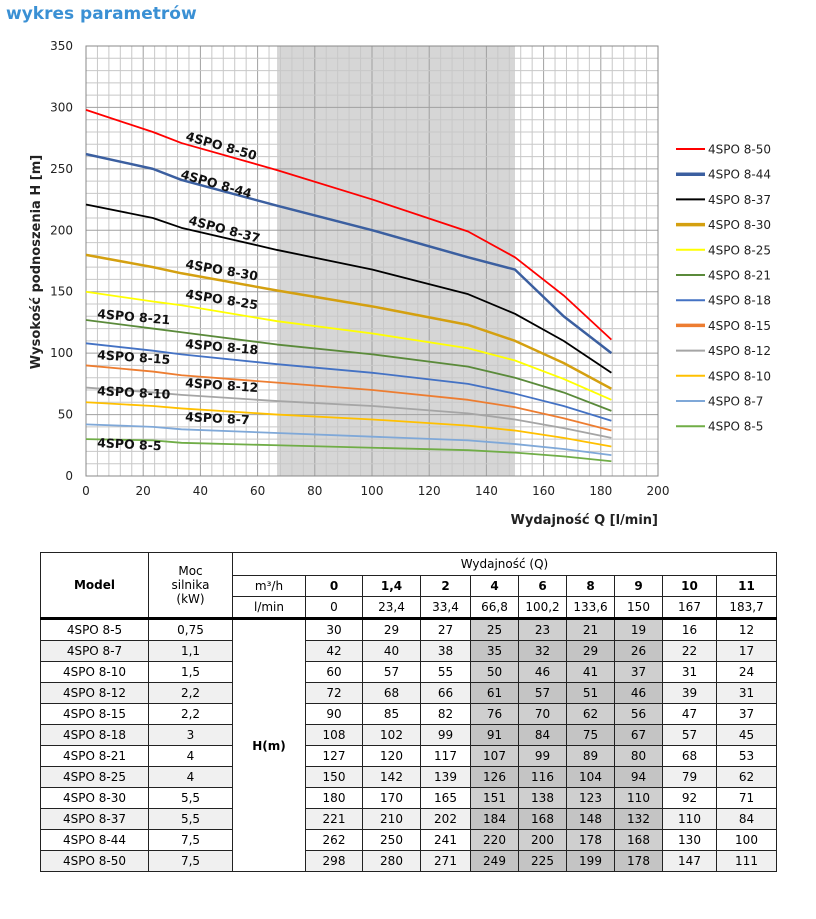 This screenshot has height=919, width=816. I want to click on table-row: 4SPO 8-12 2,2 72 68 66 61 57 51 46 39 31, so click(408, 693).